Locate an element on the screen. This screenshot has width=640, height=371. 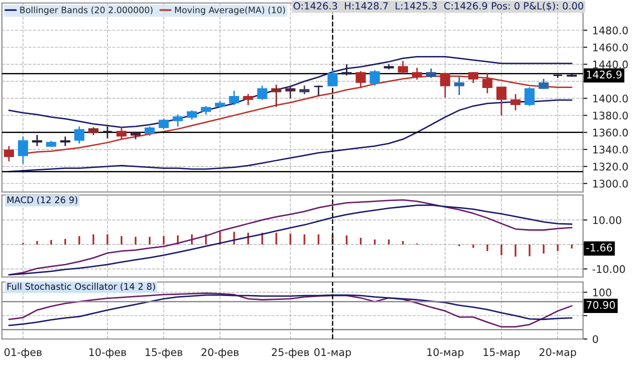
x-tick-label: 10-фев is located at coordinates (107, 353).